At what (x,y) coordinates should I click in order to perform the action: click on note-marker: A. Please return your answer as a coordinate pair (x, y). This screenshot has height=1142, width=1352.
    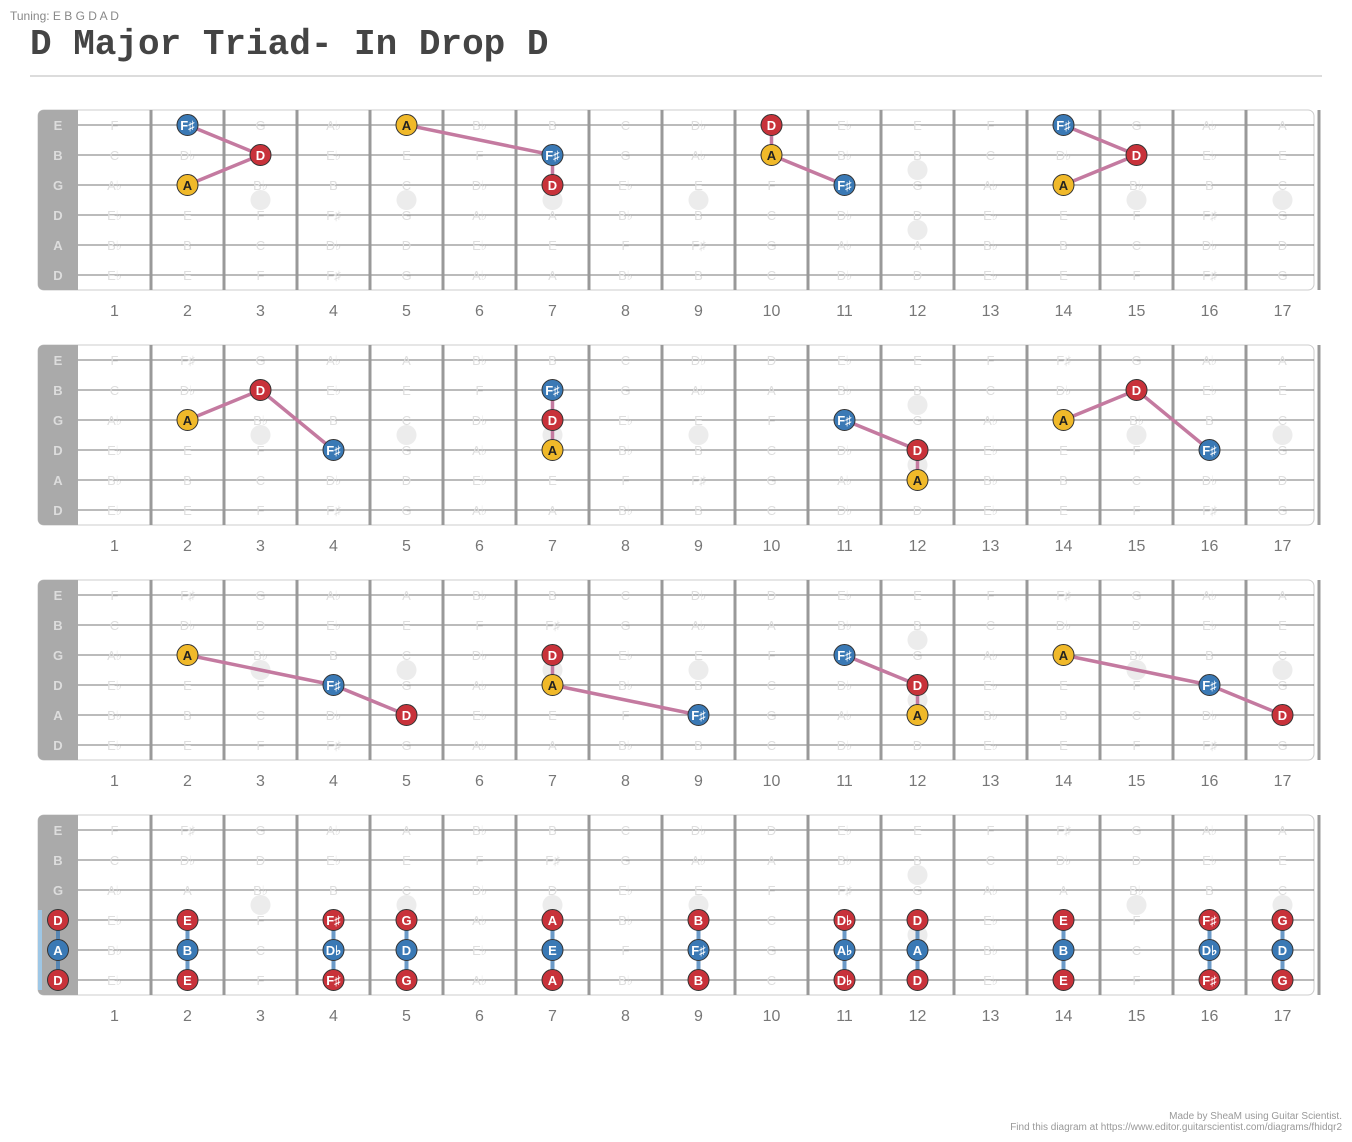
    Looking at the image, I should click on (187, 655).